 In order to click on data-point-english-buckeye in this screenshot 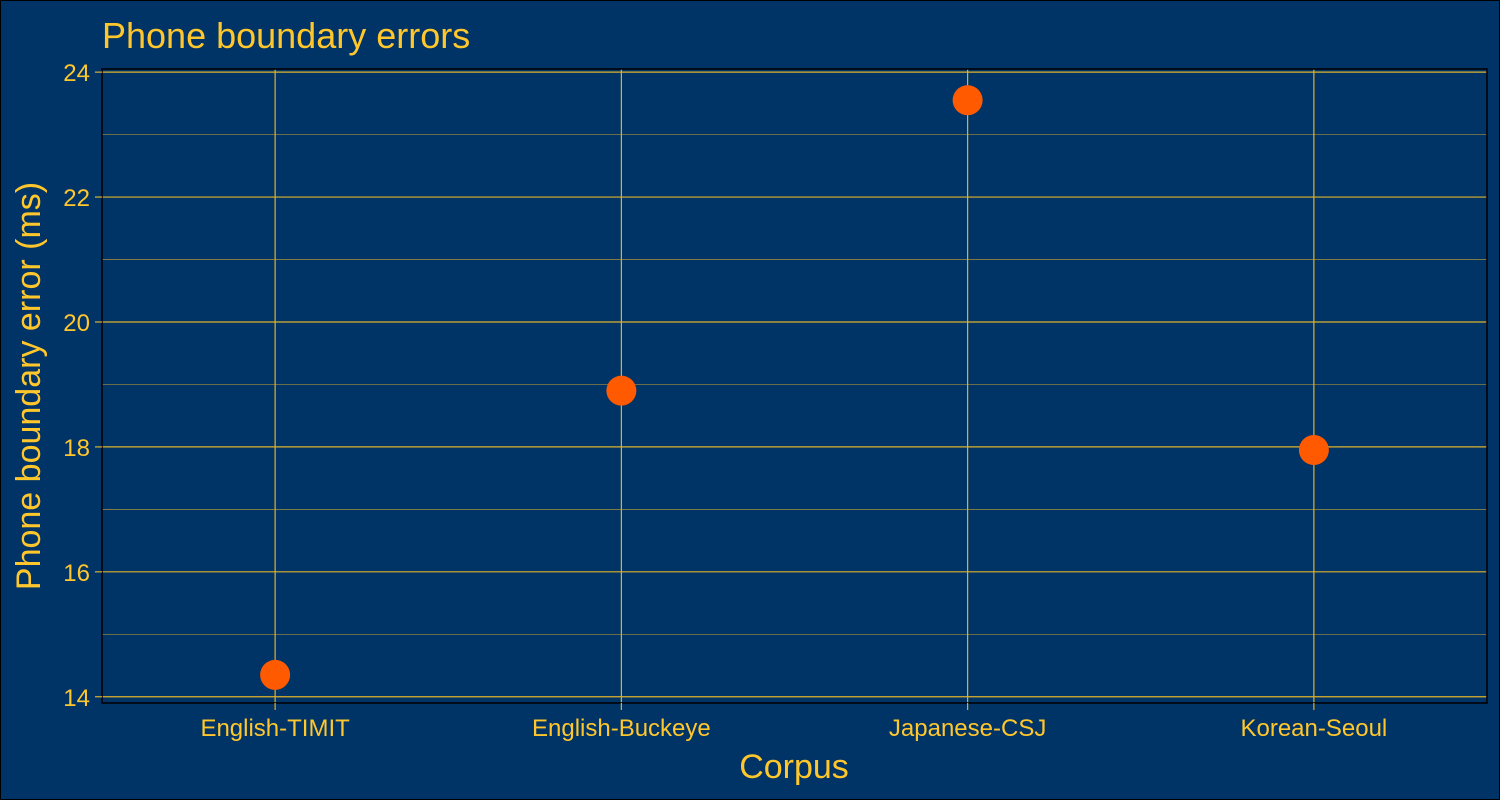, I will do `click(621, 390)`.